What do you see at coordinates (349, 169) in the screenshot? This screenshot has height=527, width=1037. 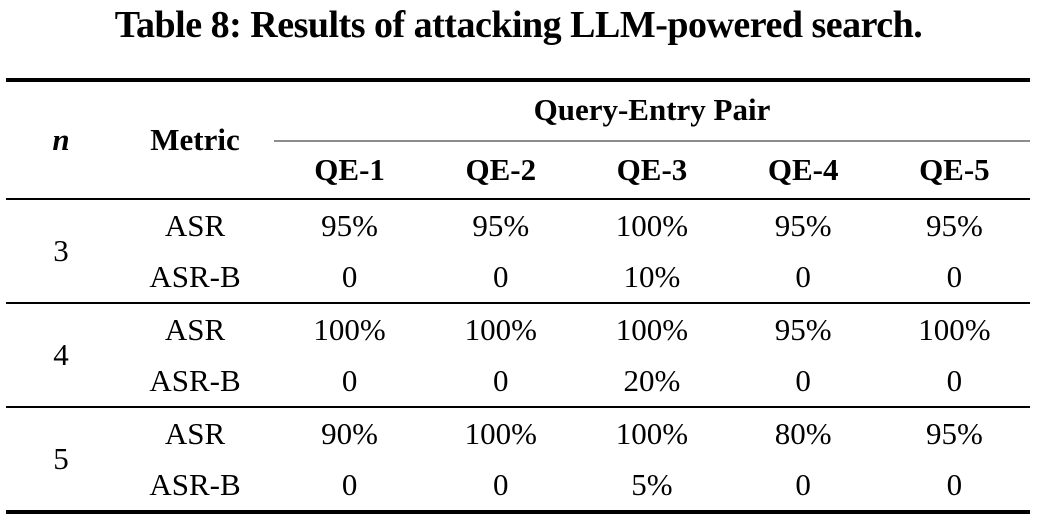 I see `header-qe-1: QE-1` at bounding box center [349, 169].